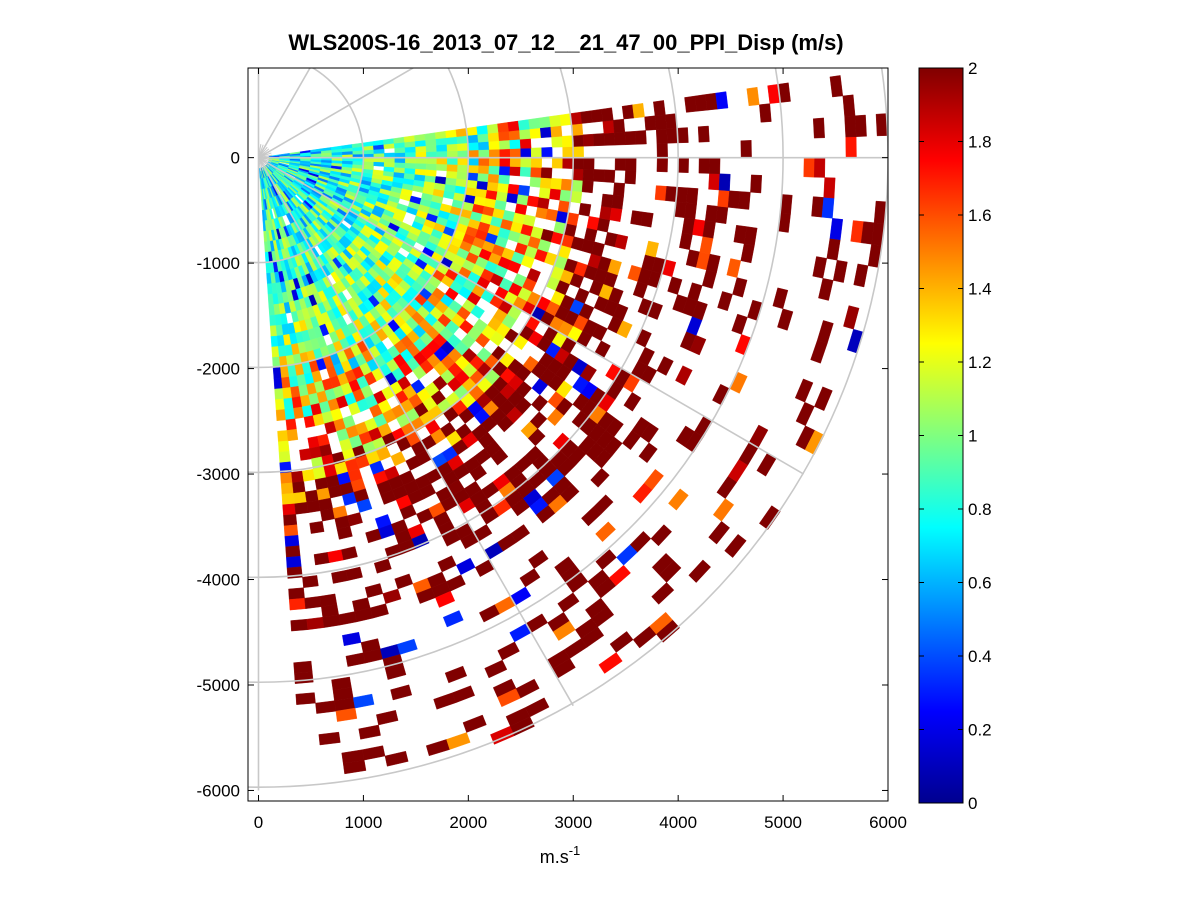  What do you see at coordinates (573, 822) in the screenshot?
I see `x-tick-label: 3000` at bounding box center [573, 822].